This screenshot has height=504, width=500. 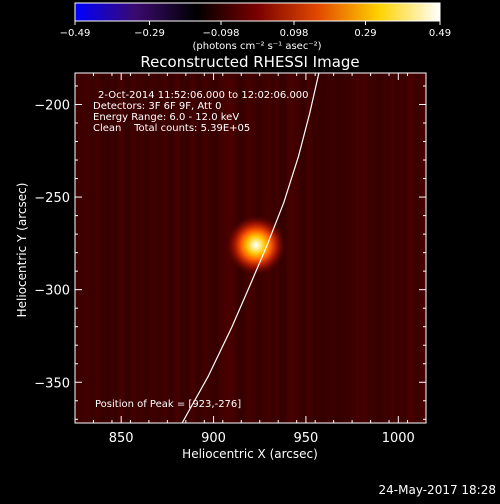 I want to click on peak-position-text: Position of Peak = [923,-276], so click(x=168, y=404).